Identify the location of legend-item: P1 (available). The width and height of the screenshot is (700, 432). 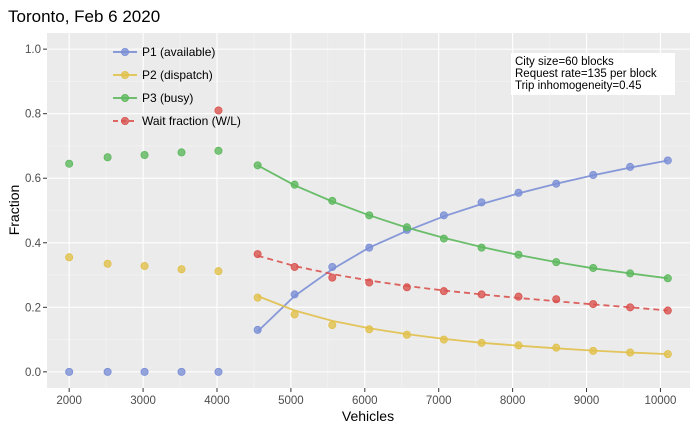
(164, 52).